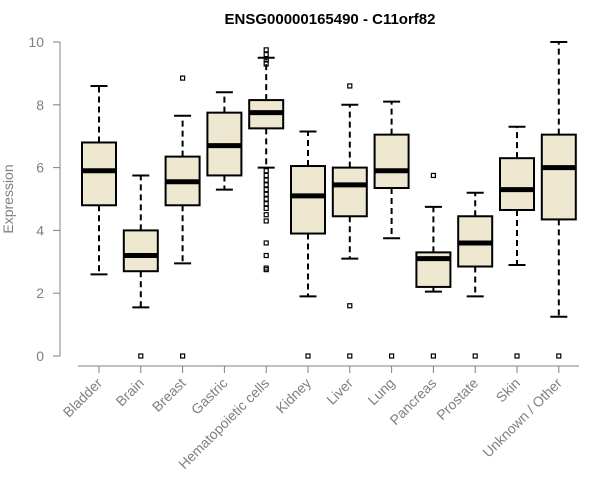 This screenshot has width=600, height=500. I want to click on chart-title: ENSG00000165490 - C11orf82, so click(330, 19).